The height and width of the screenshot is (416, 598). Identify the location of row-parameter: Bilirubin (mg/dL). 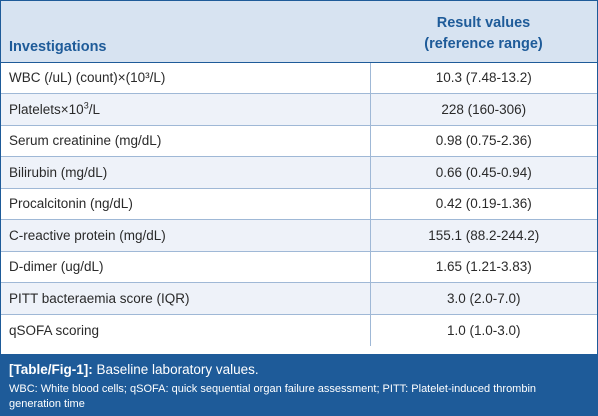
(186, 172).